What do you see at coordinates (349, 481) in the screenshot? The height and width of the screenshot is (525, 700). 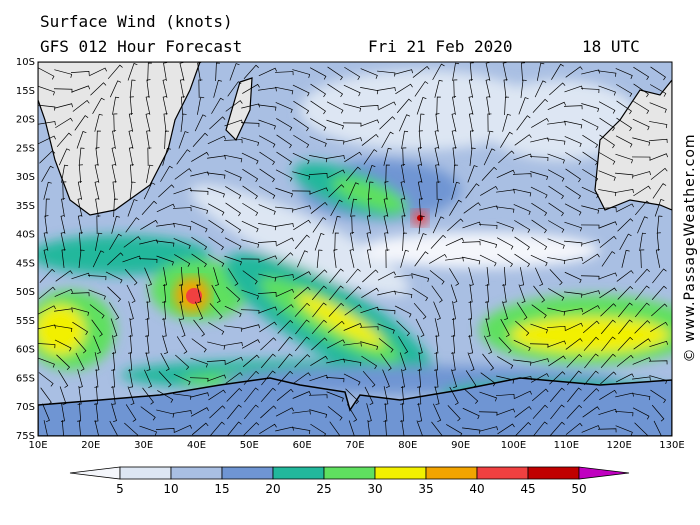 I see `colorbar: 5 10 15 20 25 30 35 40 45 50` at bounding box center [349, 481].